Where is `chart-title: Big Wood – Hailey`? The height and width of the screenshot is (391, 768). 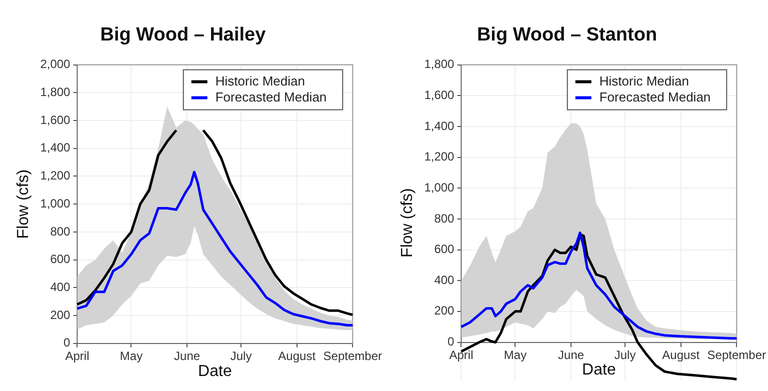
chart-title: Big Wood – Hailey is located at coordinates (183, 35).